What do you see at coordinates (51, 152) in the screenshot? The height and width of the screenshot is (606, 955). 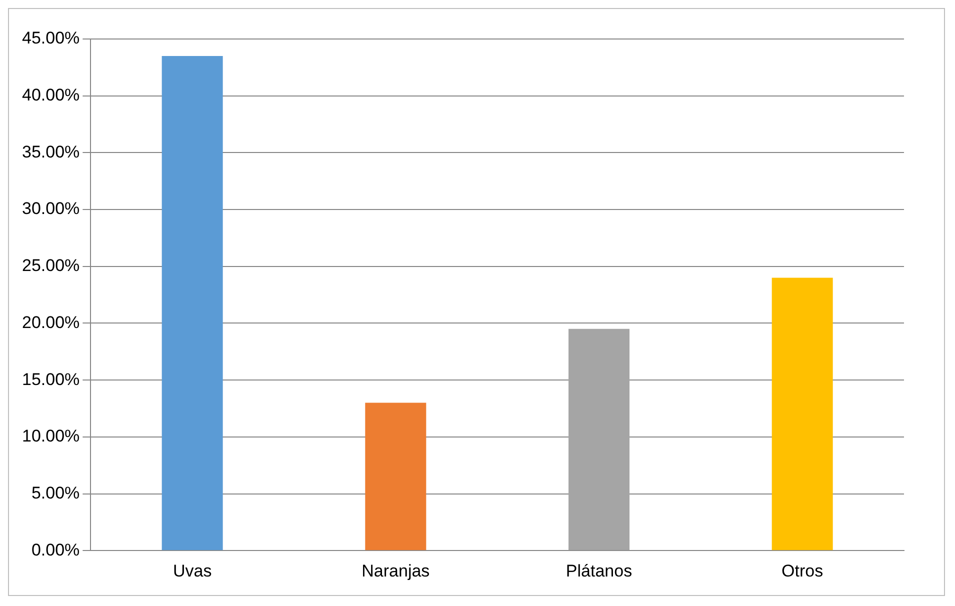 I see `y-tick-label: 35.00%` at bounding box center [51, 152].